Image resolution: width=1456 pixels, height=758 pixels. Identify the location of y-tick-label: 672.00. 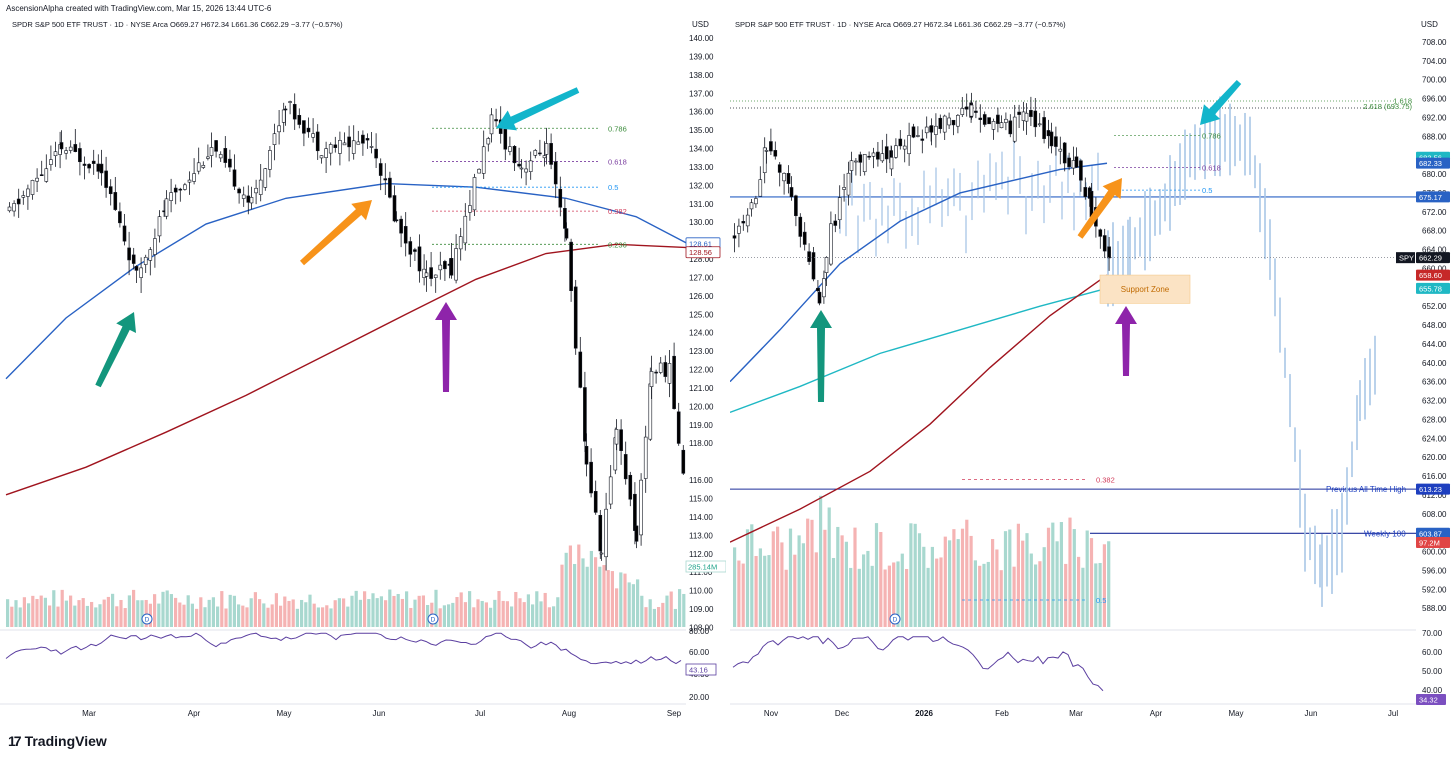
(1434, 212).